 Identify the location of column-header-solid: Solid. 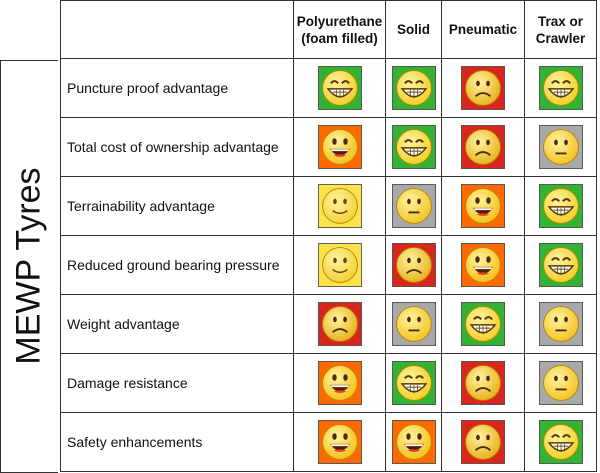
(413, 29).